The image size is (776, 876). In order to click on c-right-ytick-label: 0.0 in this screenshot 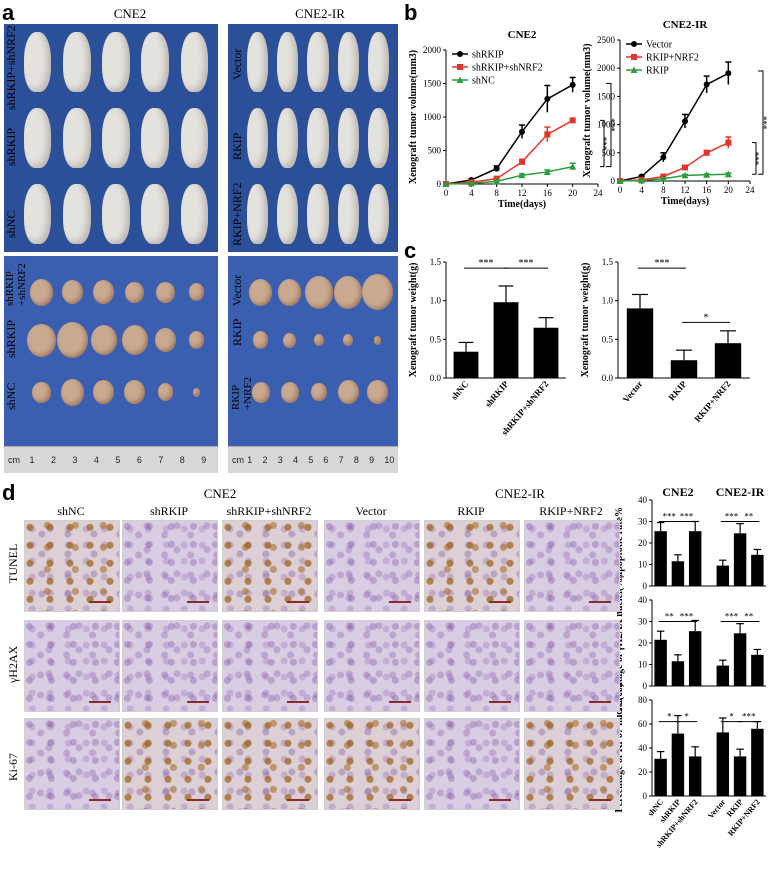, I will do `click(608, 378)`.